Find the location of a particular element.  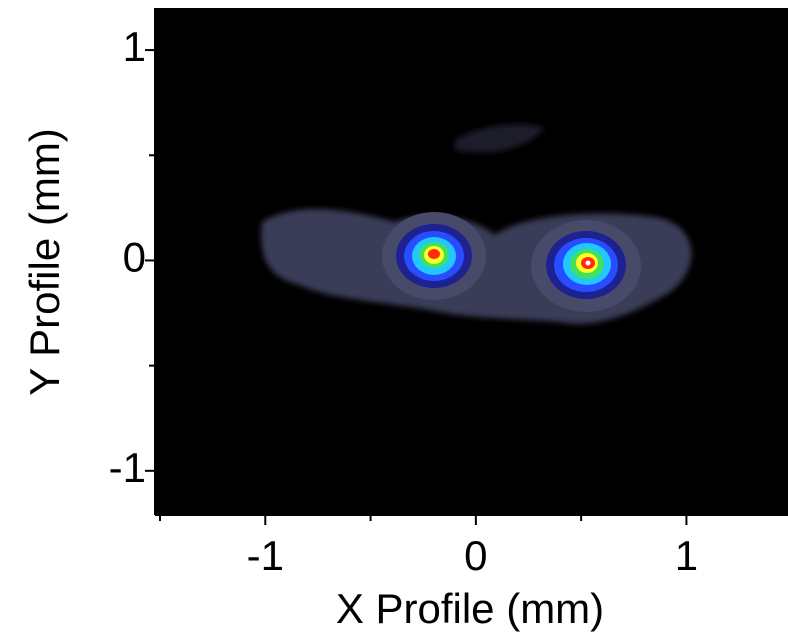

x-tick-label: 0 is located at coordinates (475, 555).